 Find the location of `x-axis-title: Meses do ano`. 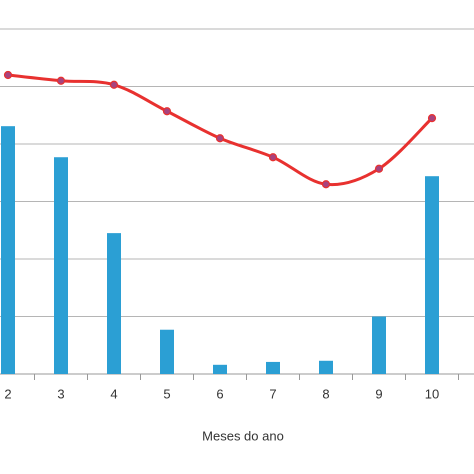

x-axis-title: Meses do ano is located at coordinates (243, 435).